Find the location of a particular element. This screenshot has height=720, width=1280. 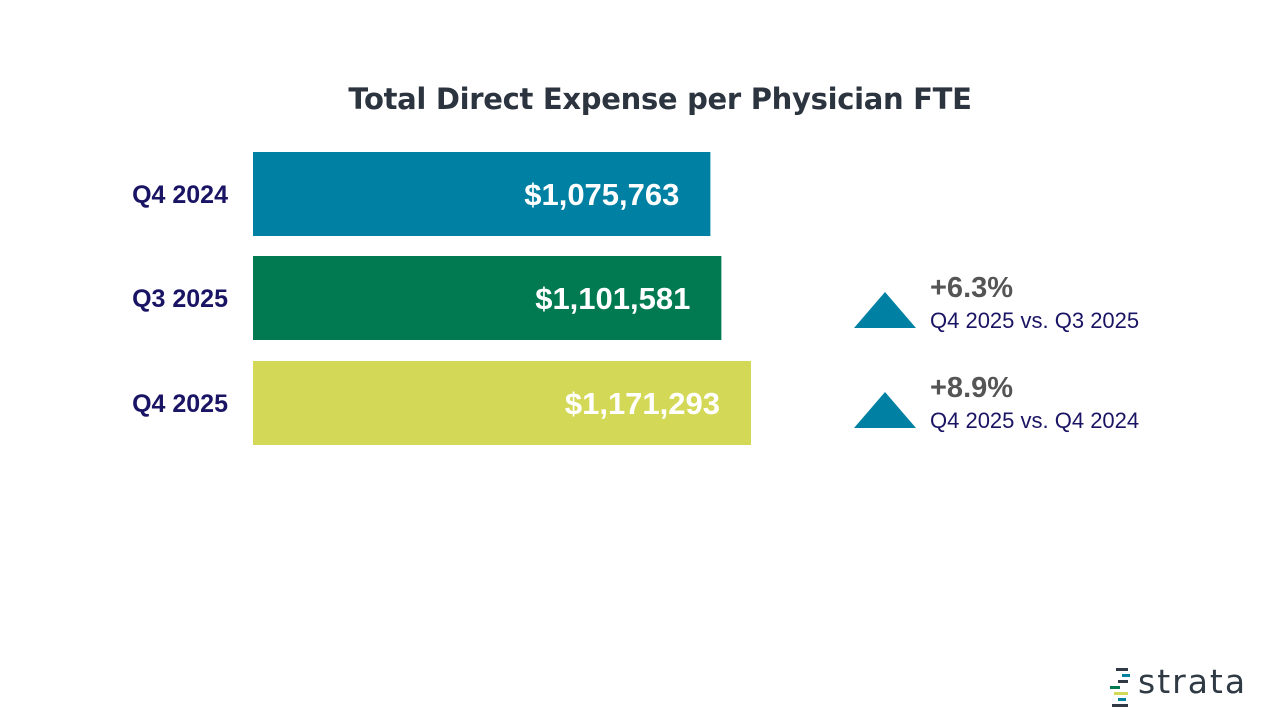

change-description: Q4 2025 vs. Q3 2025 is located at coordinates (1035, 320).